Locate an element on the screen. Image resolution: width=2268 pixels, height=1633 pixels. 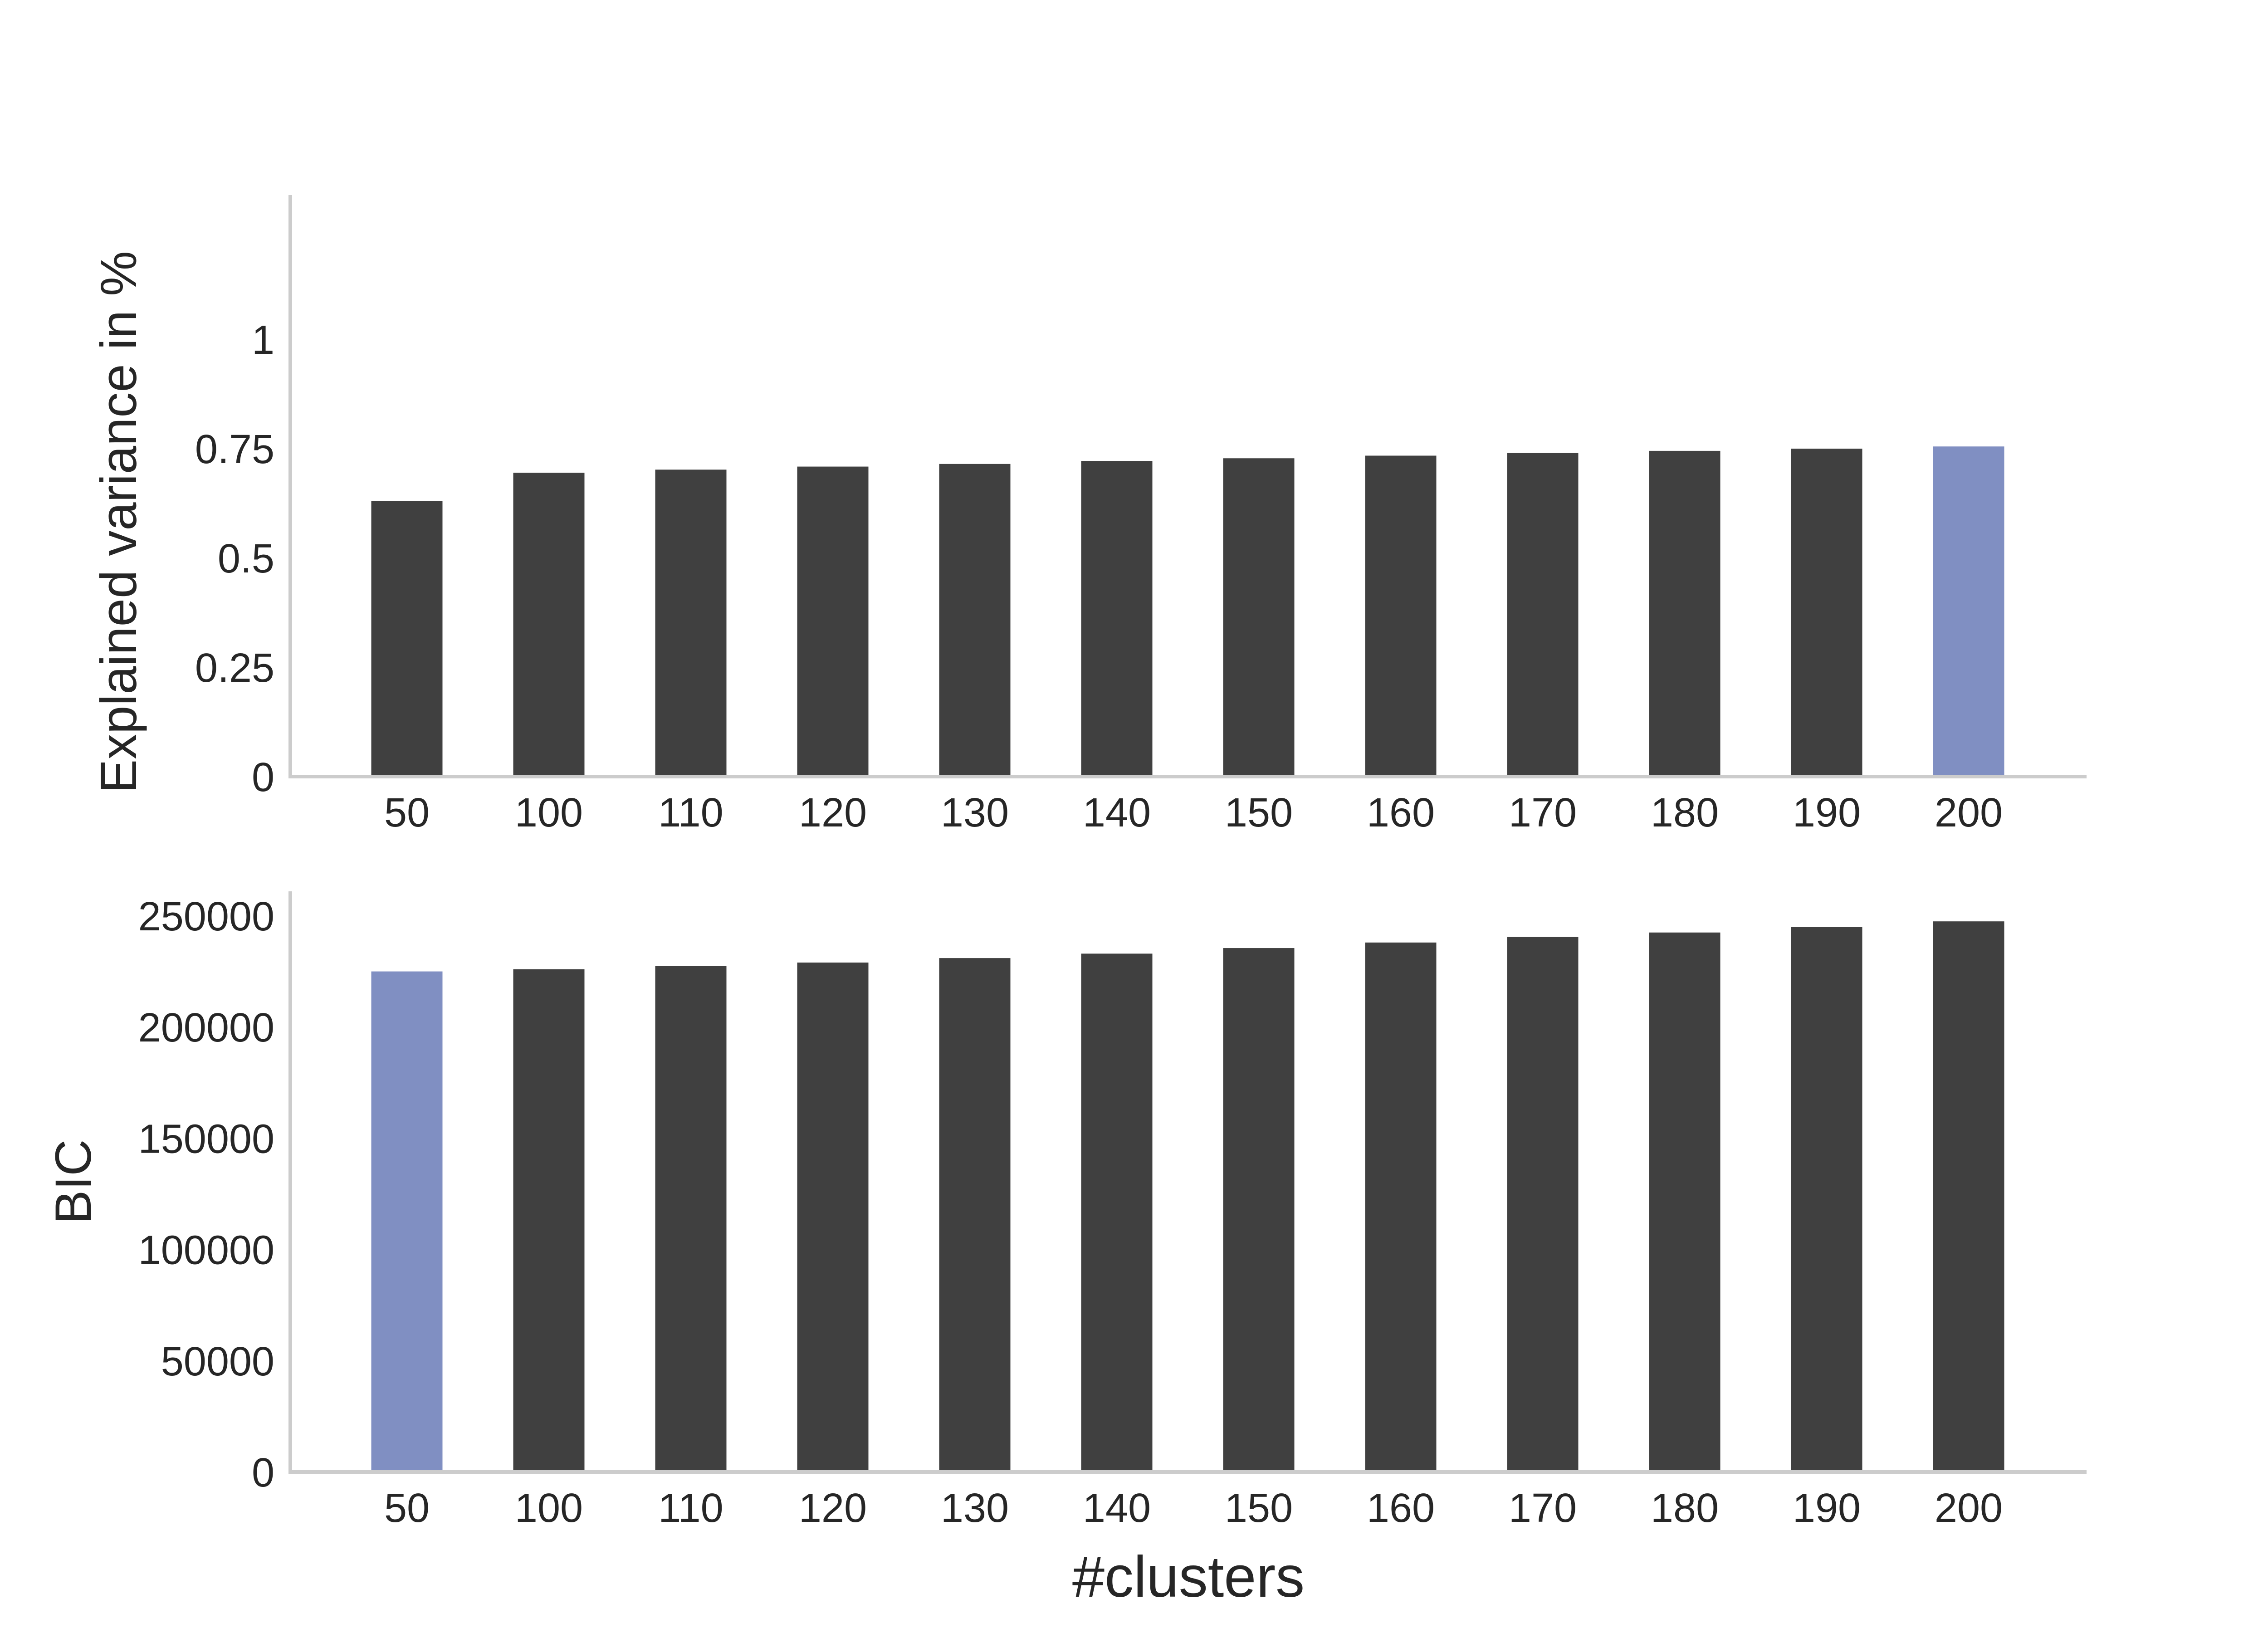
y-tick-label: 100000 is located at coordinates (206, 1250).